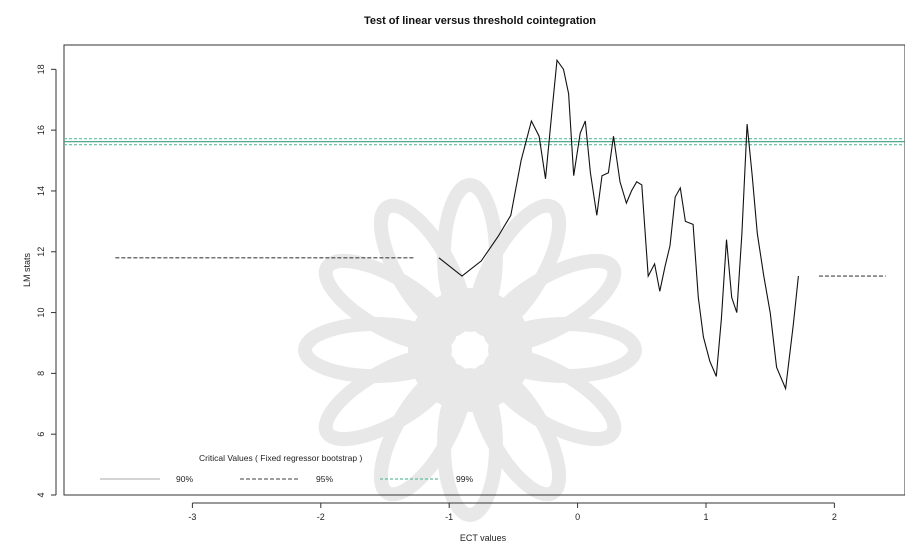  I want to click on x-tick-label: 1, so click(705, 517).